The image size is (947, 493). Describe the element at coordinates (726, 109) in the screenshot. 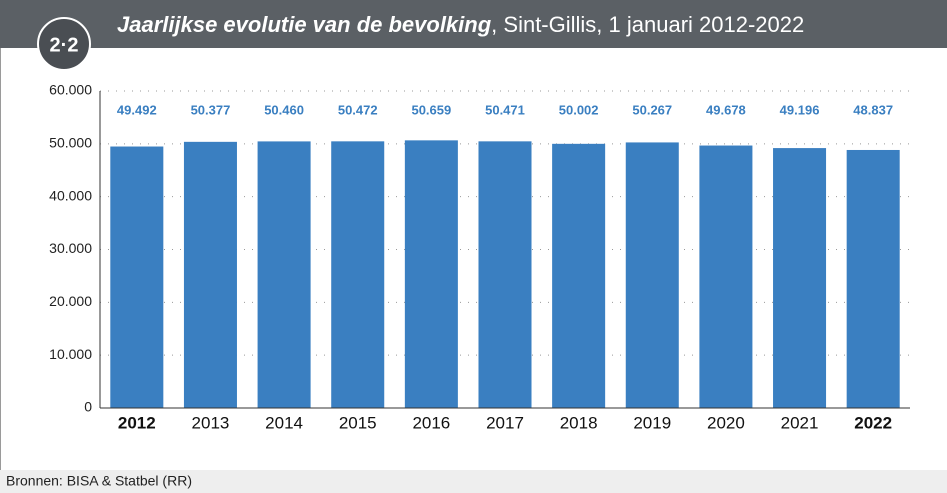

I see `value-label: 49.678` at that location.